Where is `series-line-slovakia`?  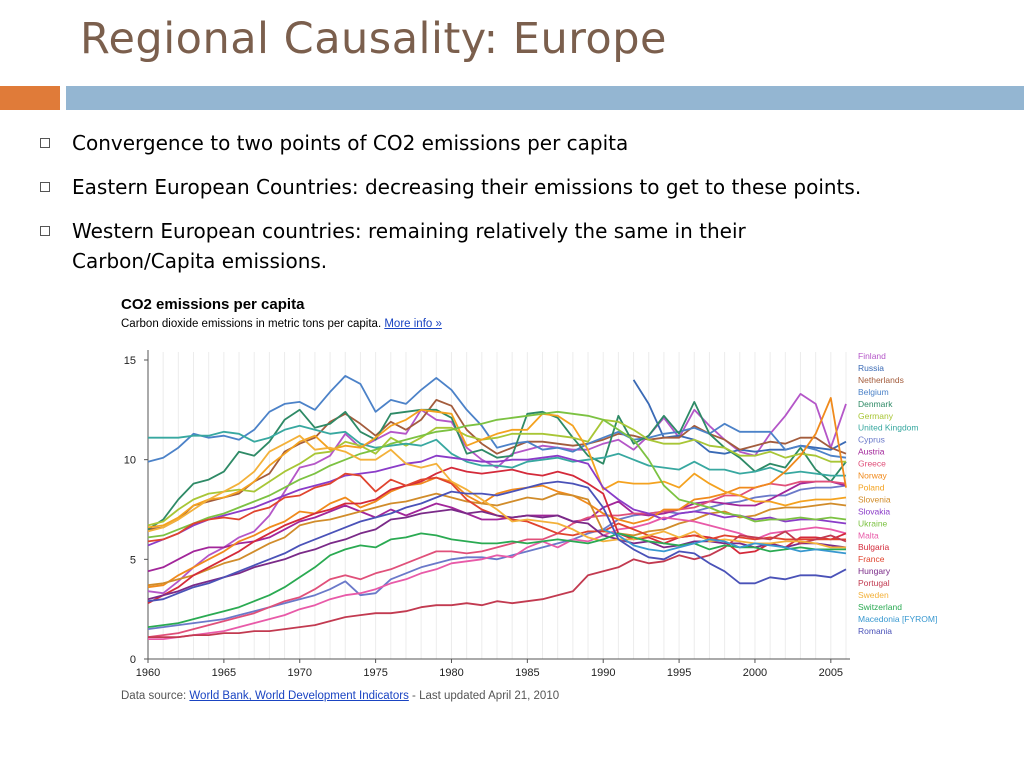
series-line-slovakia is located at coordinates (497, 500).